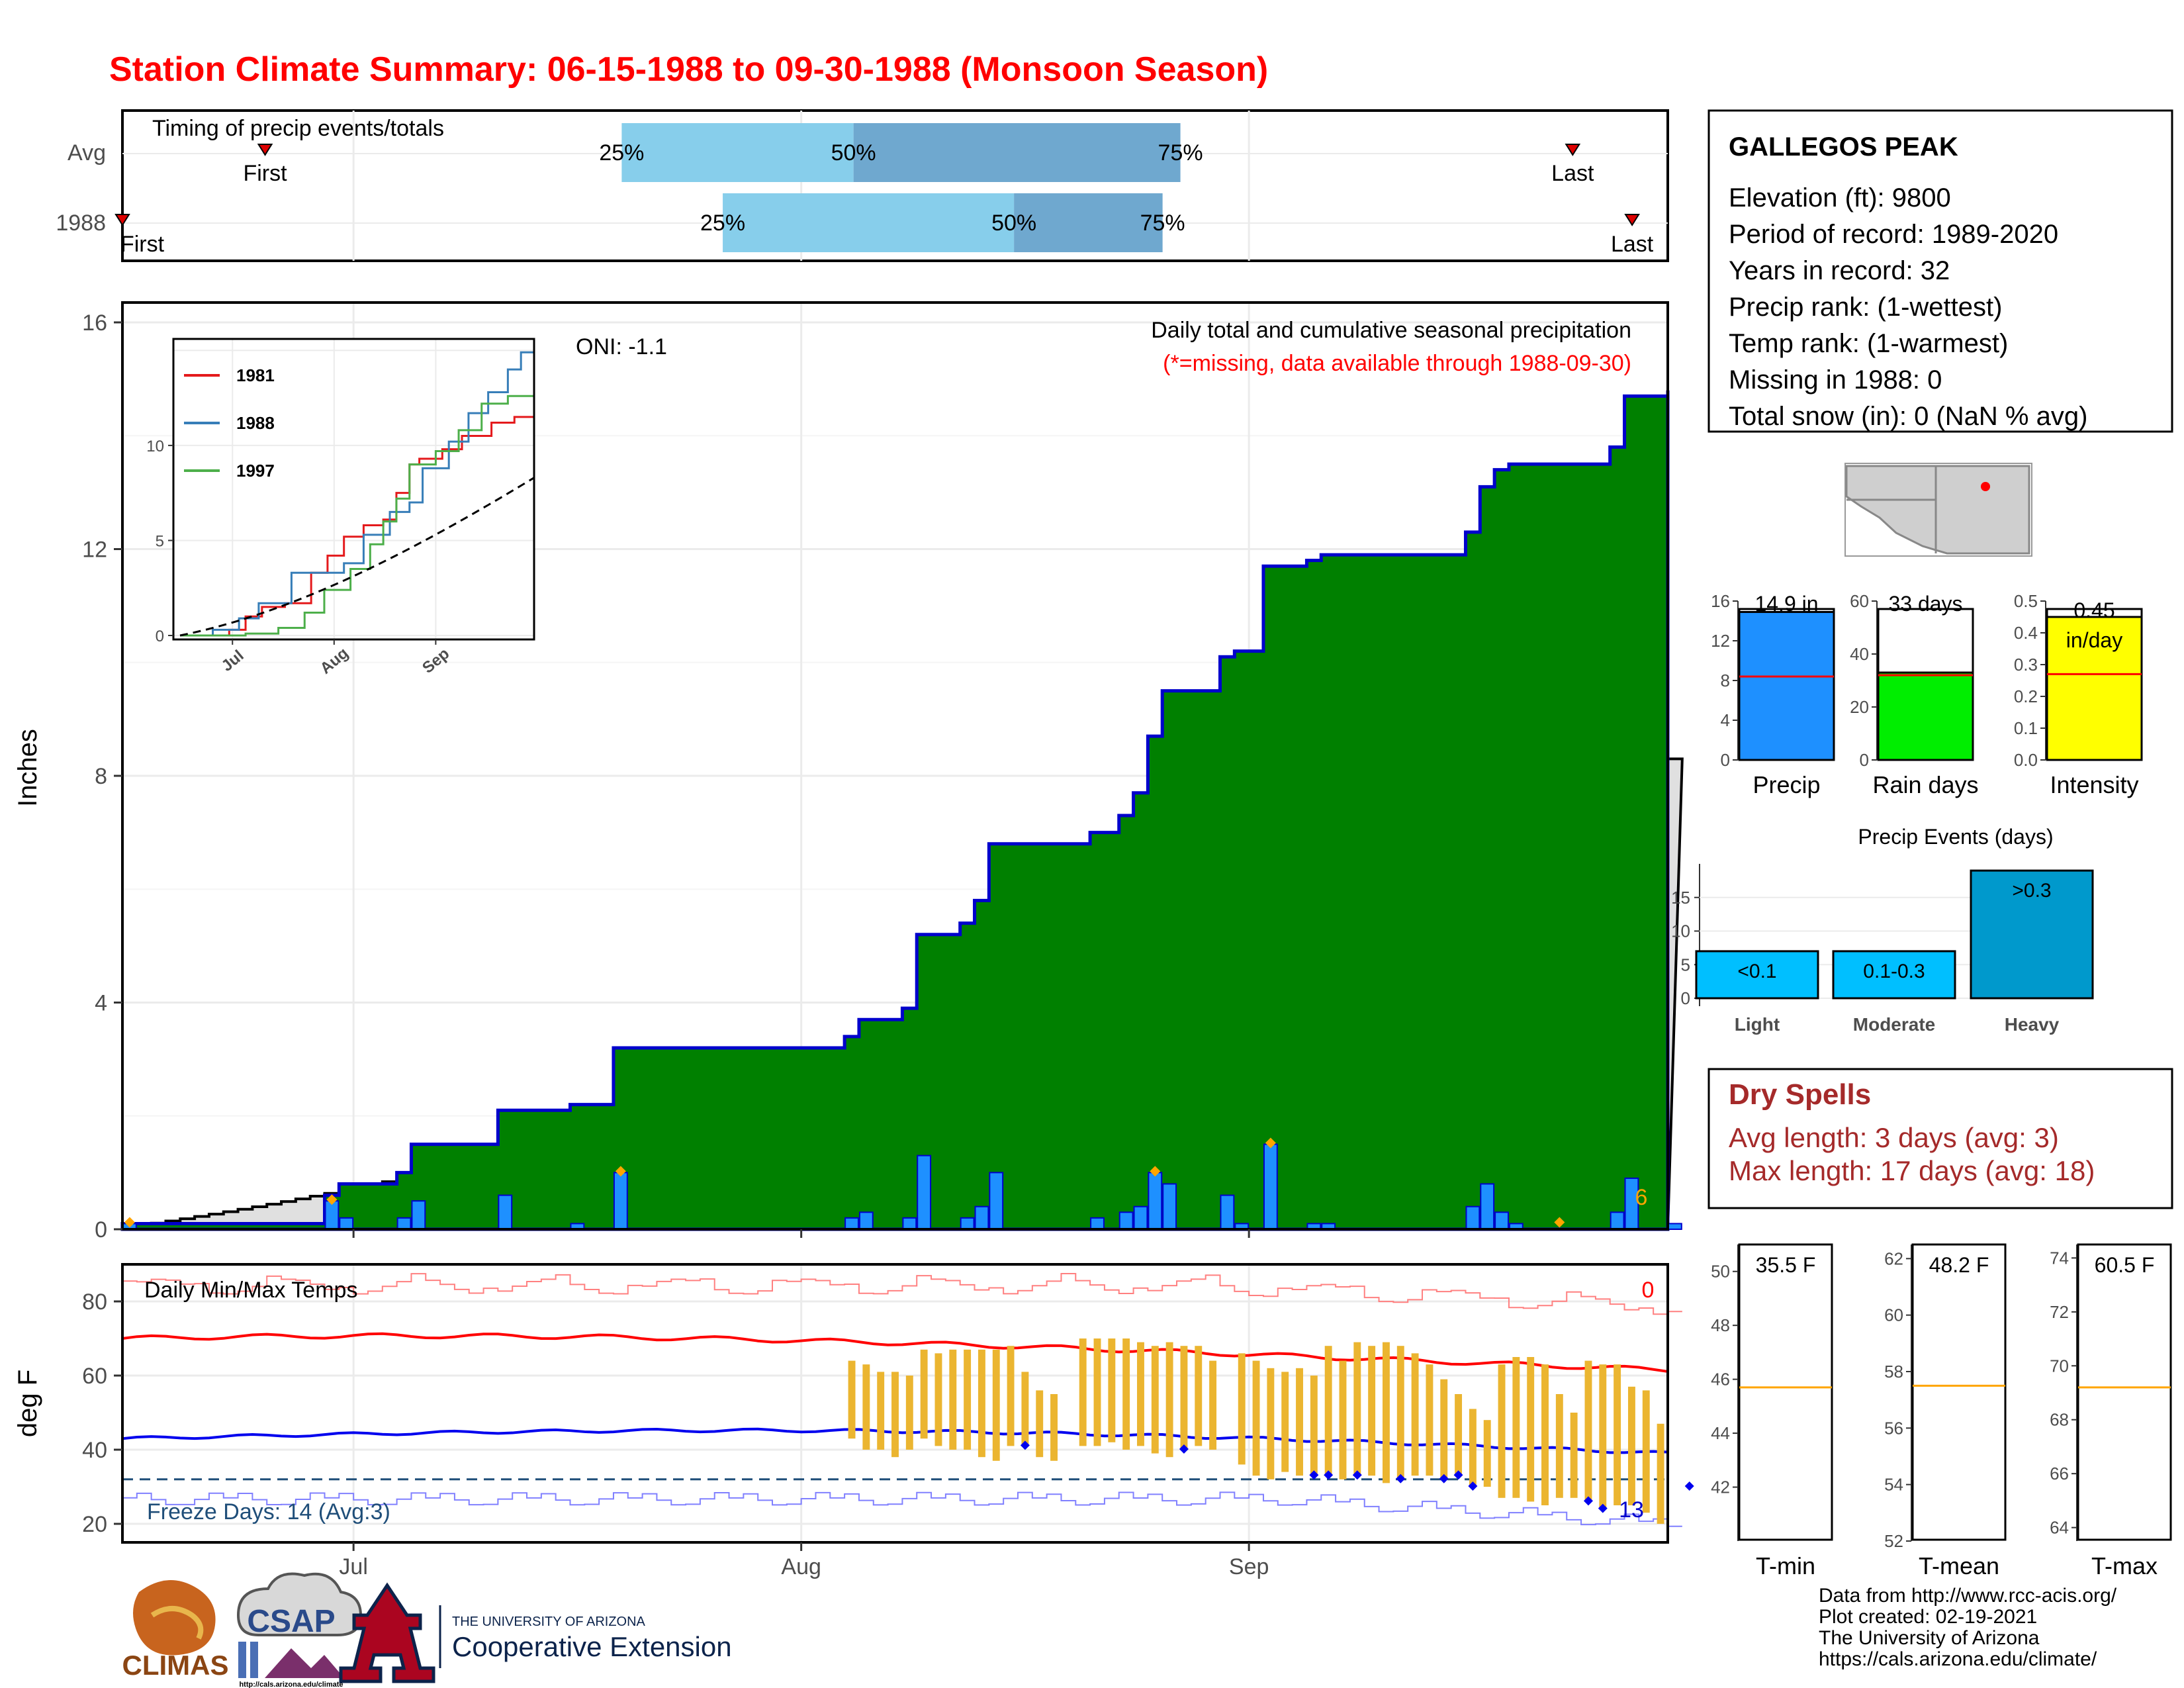 This screenshot has width=2184, height=1688. What do you see at coordinates (2026, 760) in the screenshot?
I see `summary-ytick: 0.0` at bounding box center [2026, 760].